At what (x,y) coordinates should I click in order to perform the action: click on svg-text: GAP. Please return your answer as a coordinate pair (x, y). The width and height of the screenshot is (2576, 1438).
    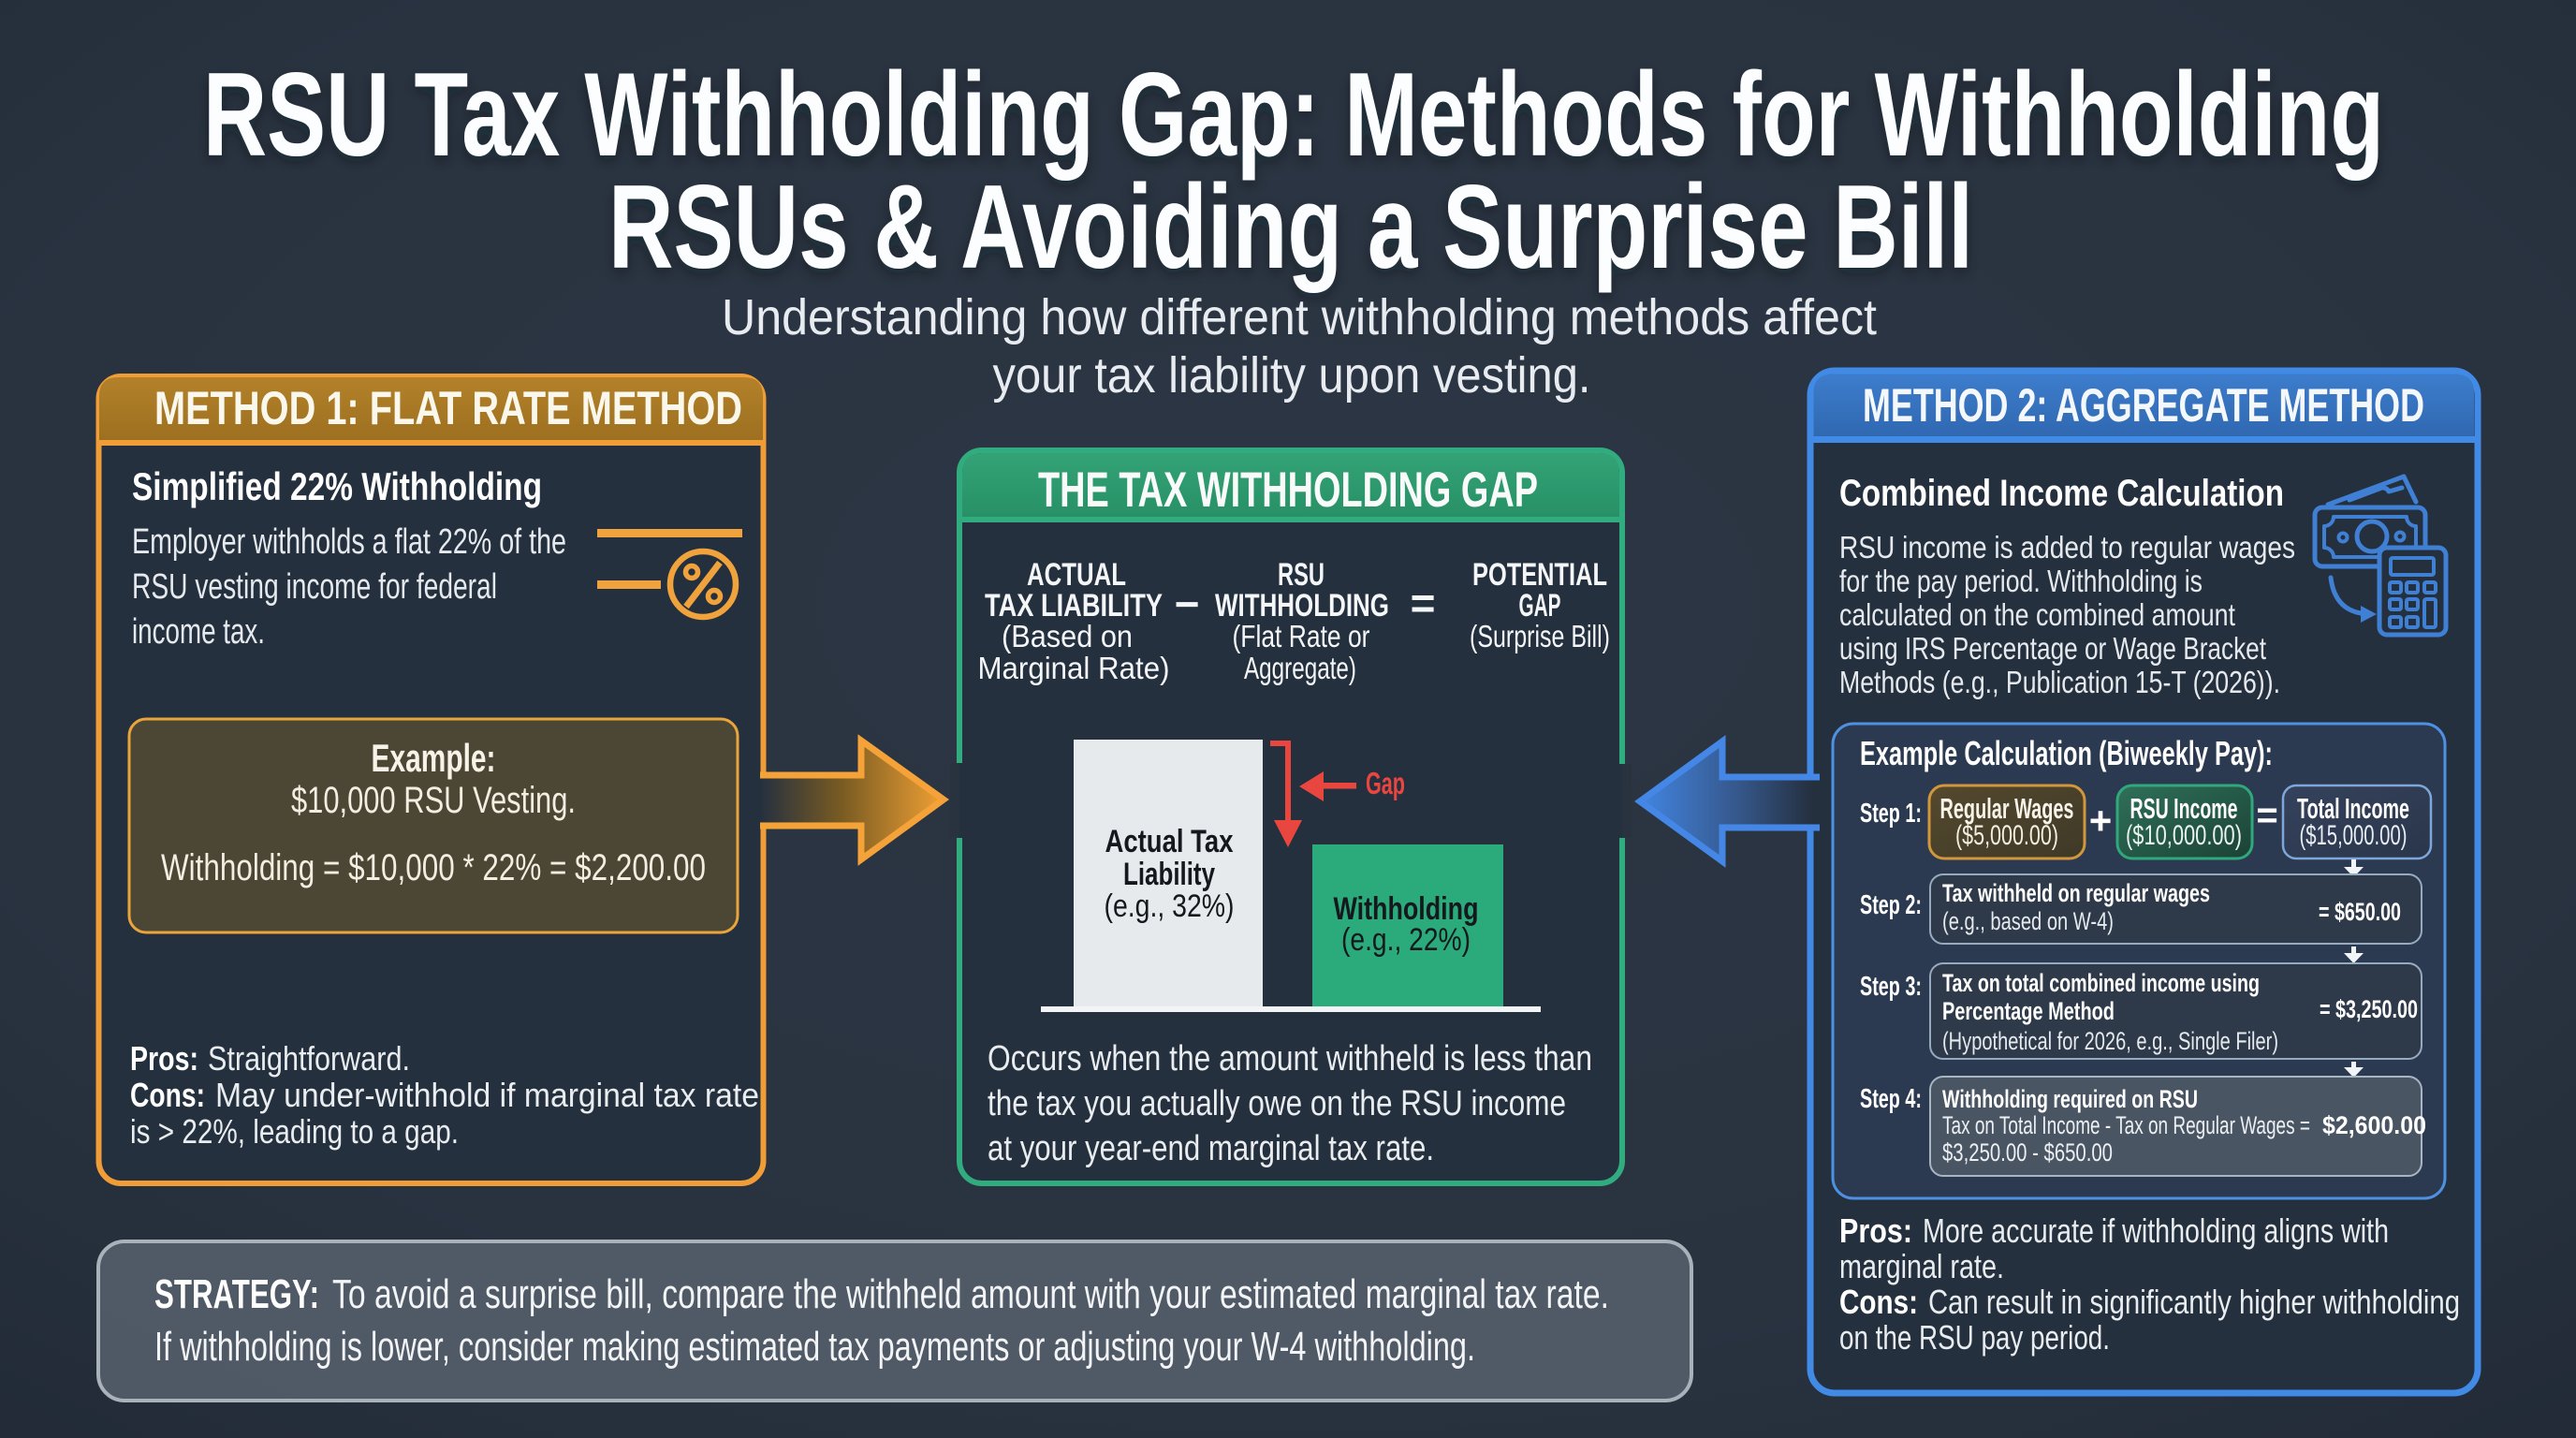
    Looking at the image, I should click on (1540, 606).